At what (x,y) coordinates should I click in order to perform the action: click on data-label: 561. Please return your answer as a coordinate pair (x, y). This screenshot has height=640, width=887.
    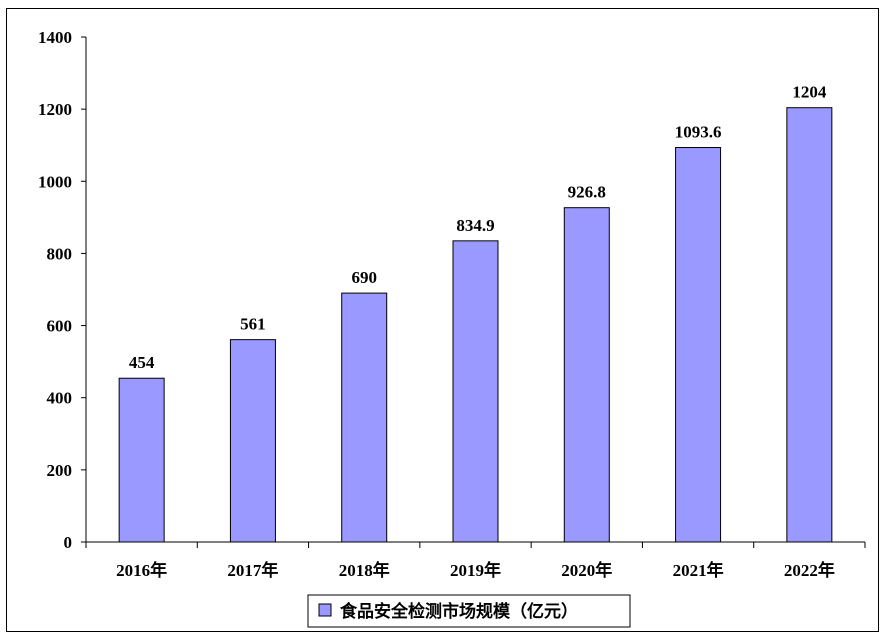
    Looking at the image, I should click on (253, 324).